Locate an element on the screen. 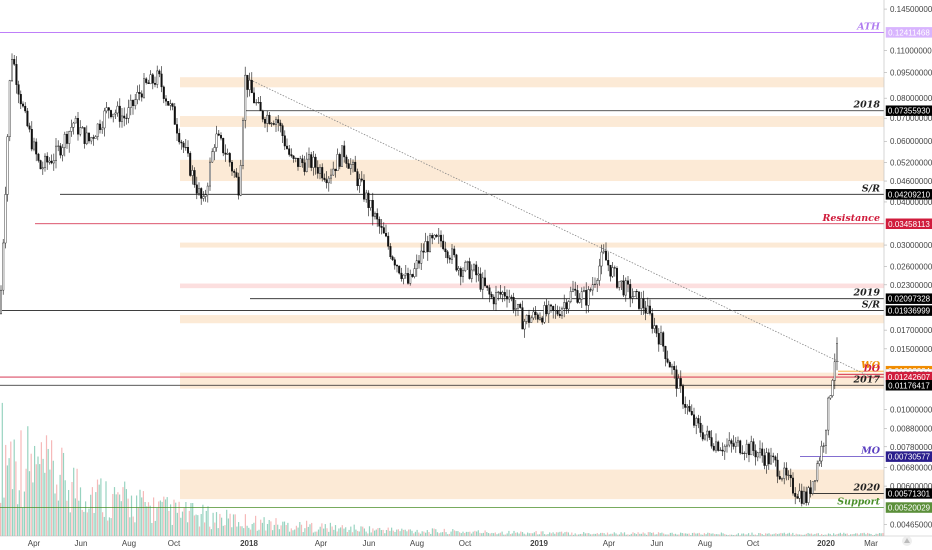 Image resolution: width=932 pixels, height=550 pixels. x-tick-label: Jun is located at coordinates (81, 543).